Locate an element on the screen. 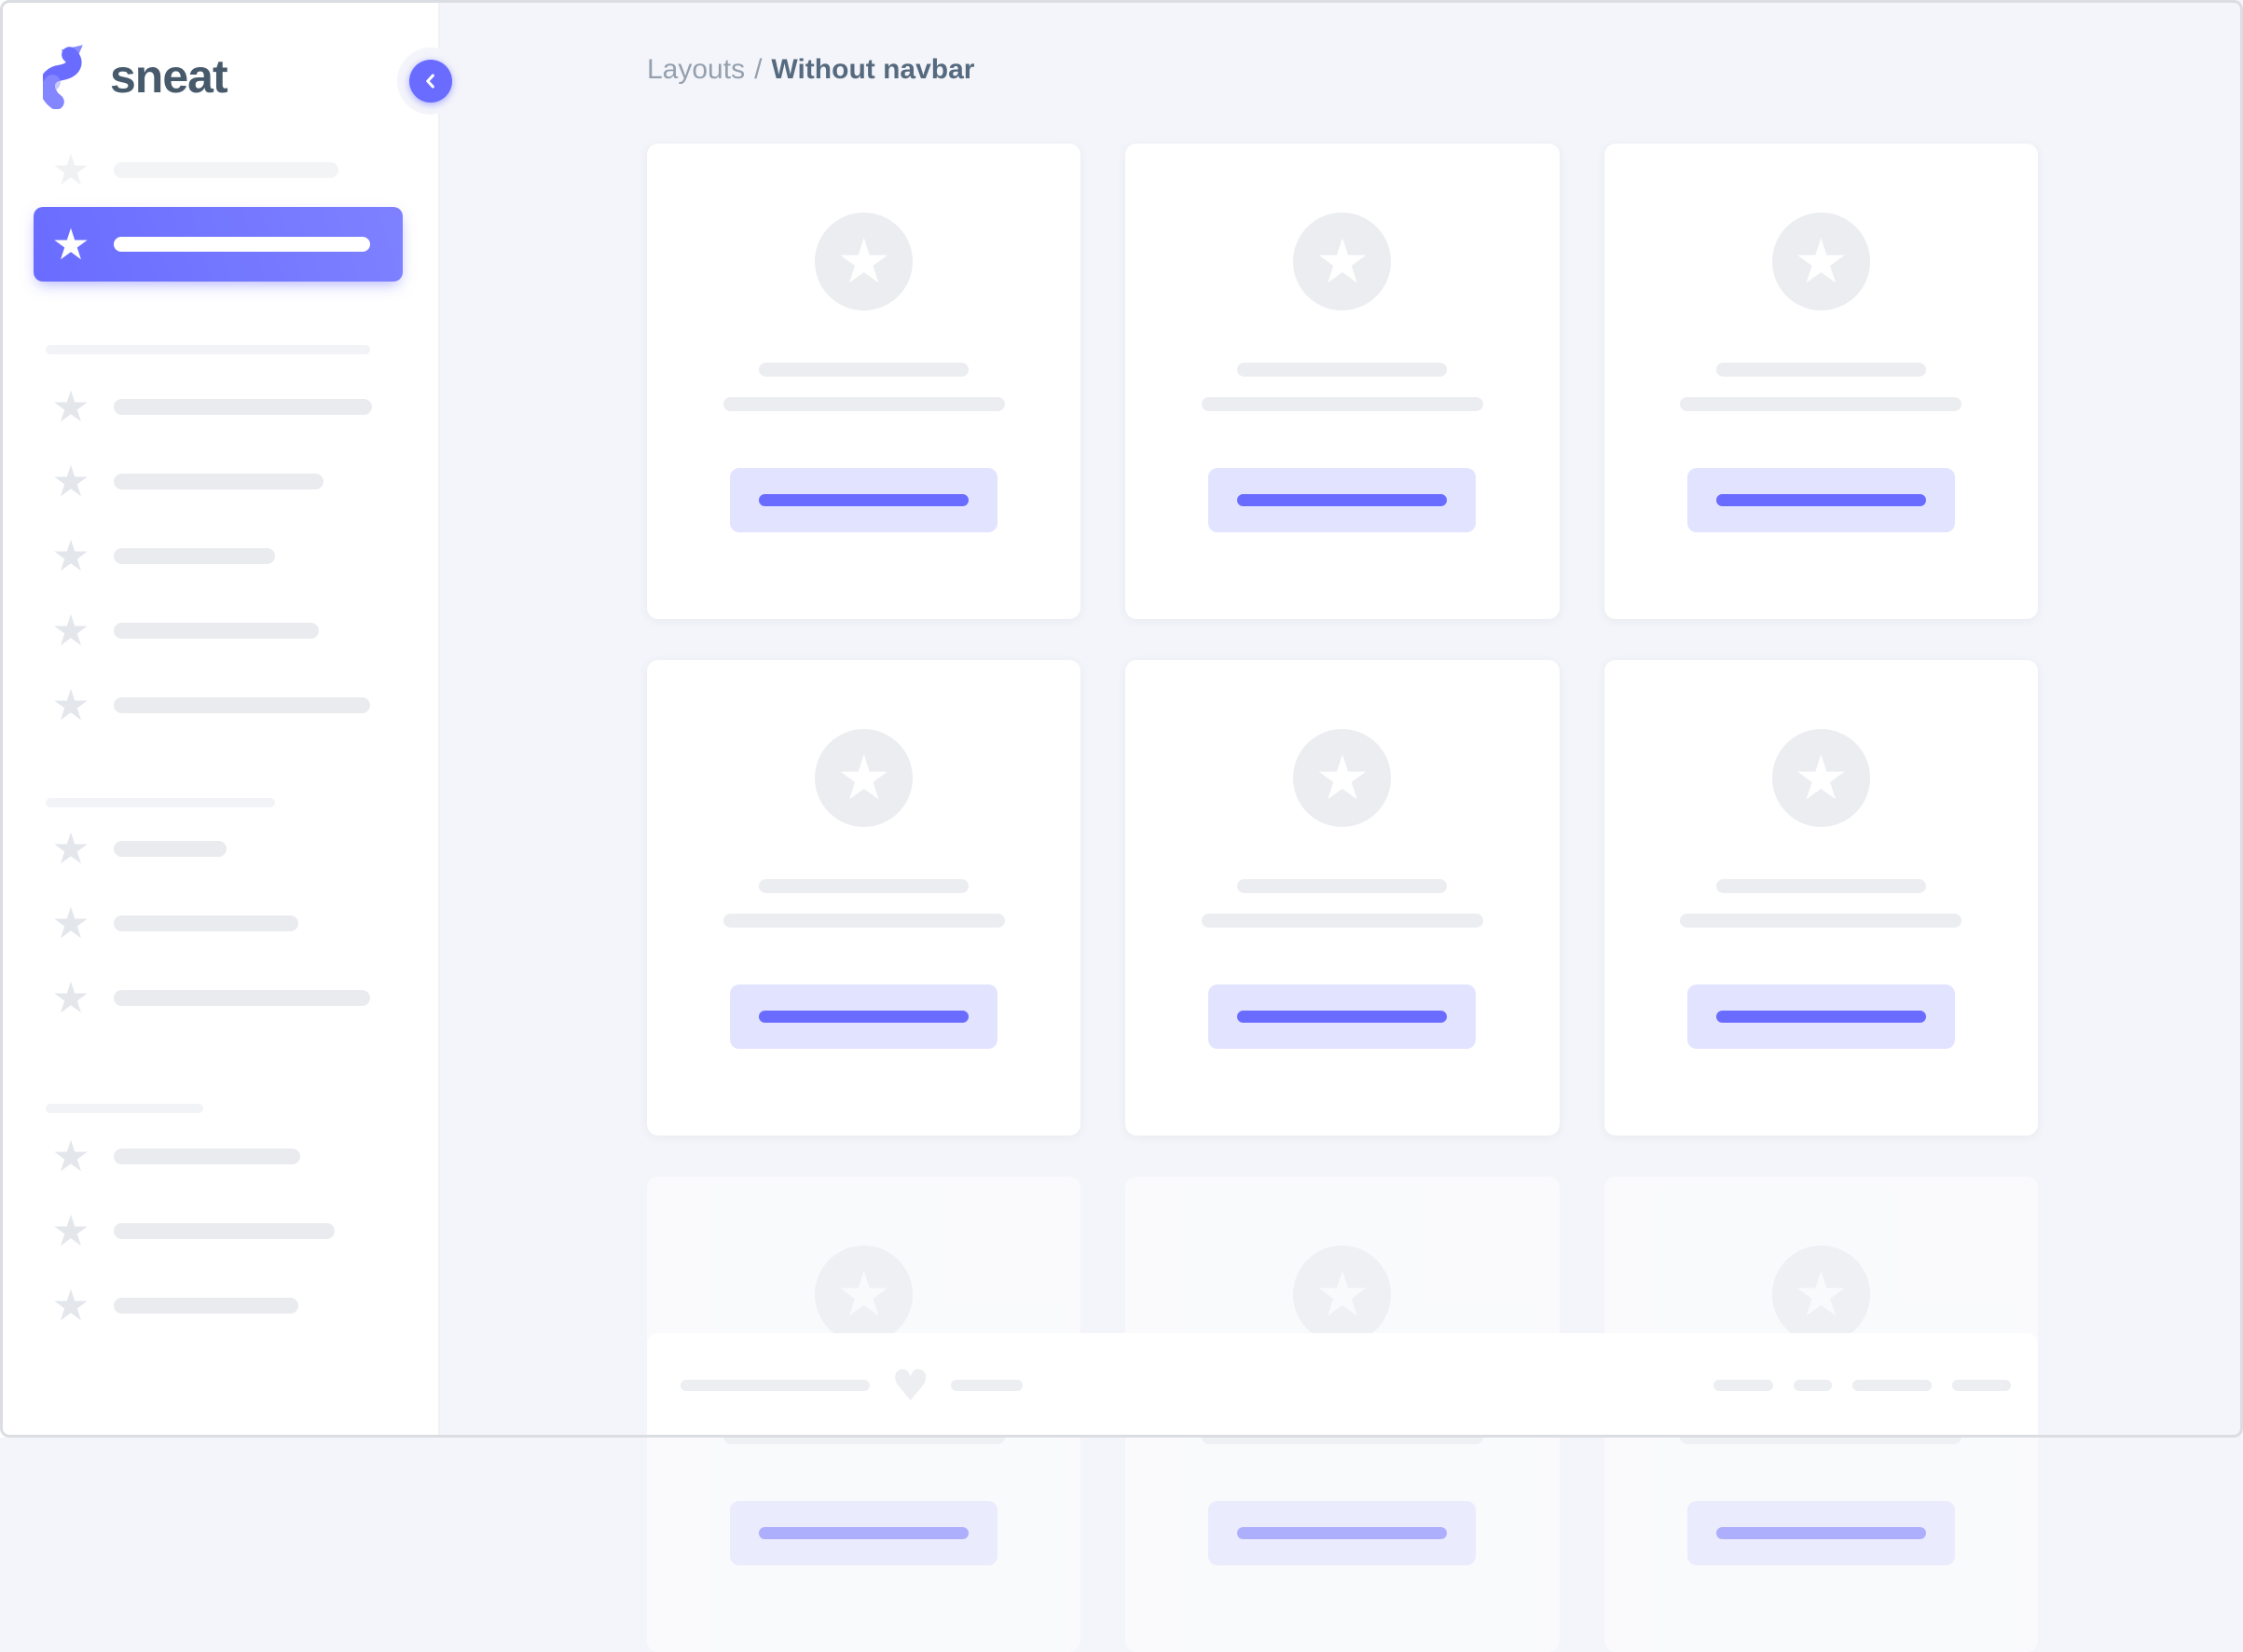  breadcrumb-current: Without navbar is located at coordinates (873, 70).